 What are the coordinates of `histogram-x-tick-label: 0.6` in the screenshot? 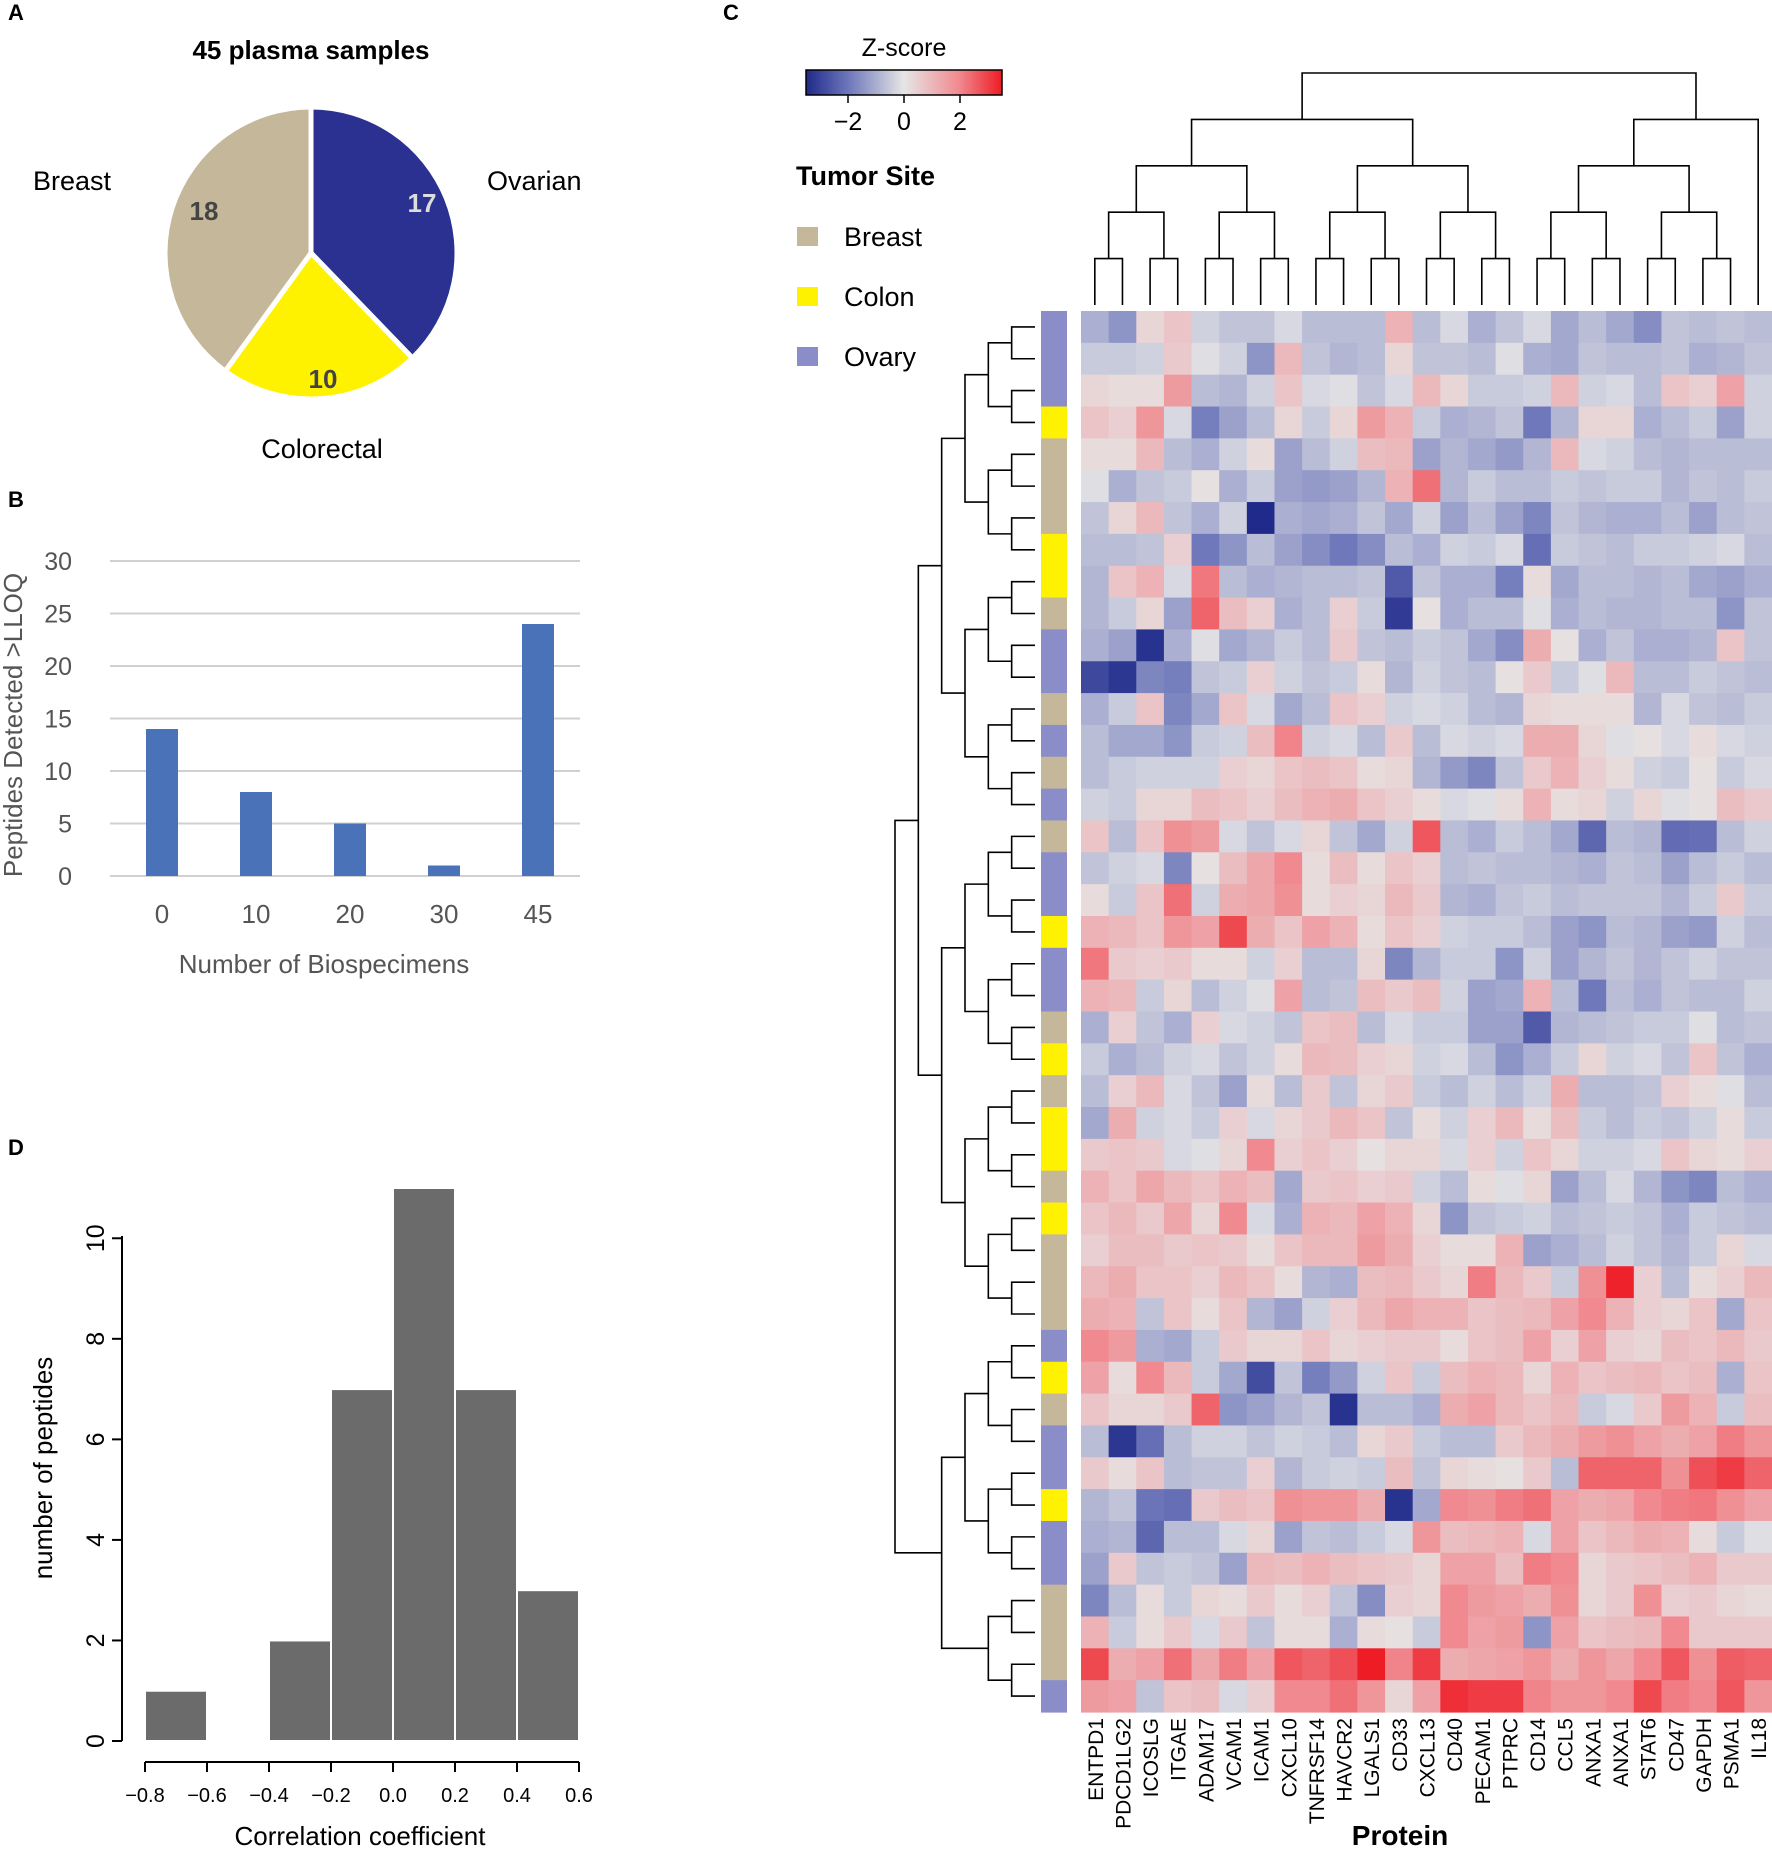 It's located at (579, 1796).